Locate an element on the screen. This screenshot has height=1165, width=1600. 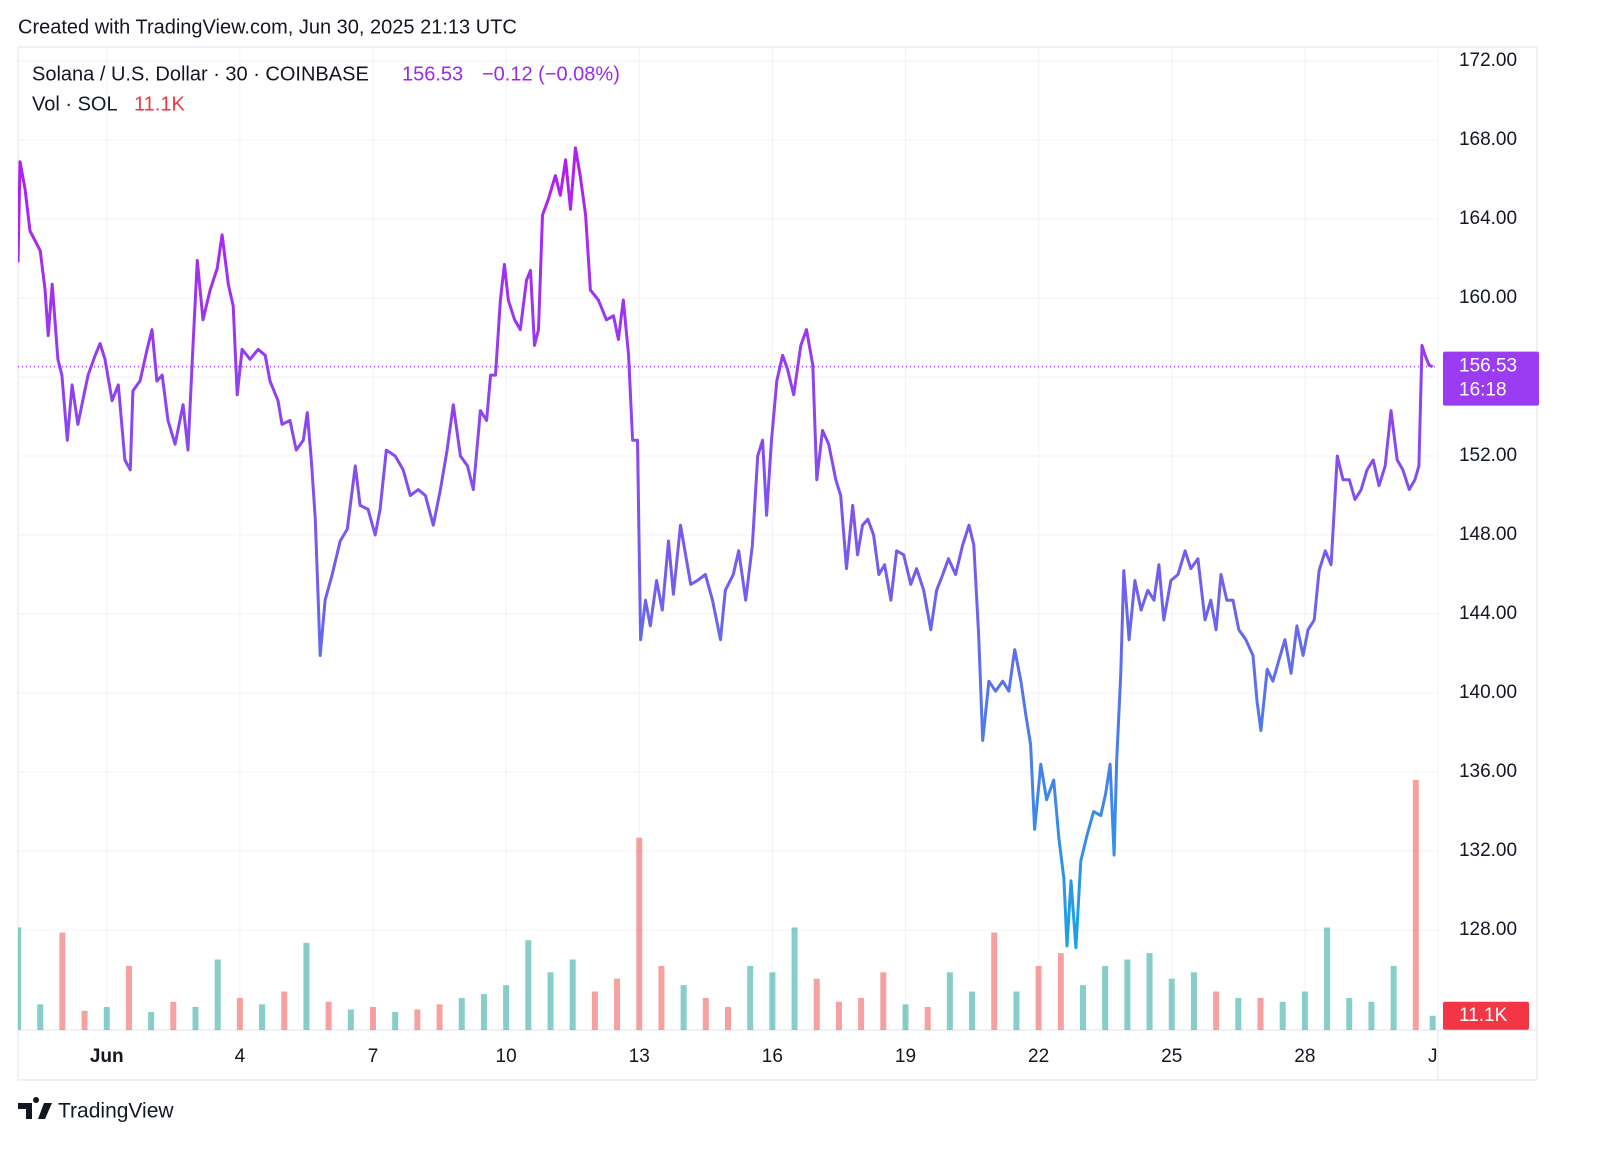
y-tick-label: 148.00 is located at coordinates (1488, 534).